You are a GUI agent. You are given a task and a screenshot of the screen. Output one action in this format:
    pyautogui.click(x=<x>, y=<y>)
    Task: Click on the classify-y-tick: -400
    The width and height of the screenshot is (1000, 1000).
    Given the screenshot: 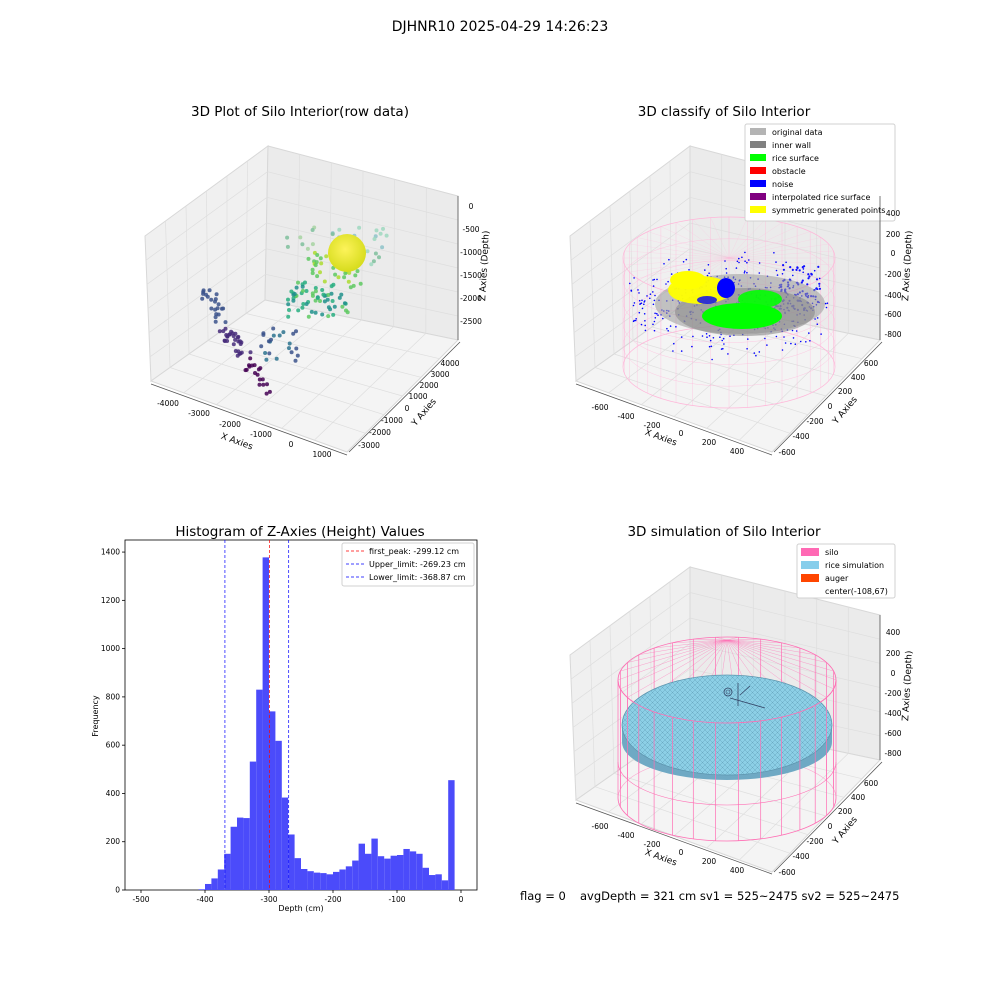 What is the action you would take?
    pyautogui.click(x=800, y=436)
    